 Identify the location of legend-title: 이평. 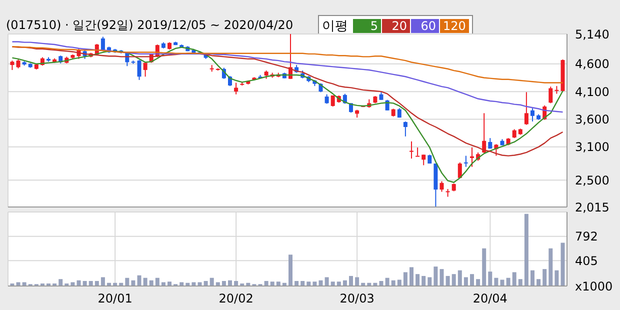
(335, 26).